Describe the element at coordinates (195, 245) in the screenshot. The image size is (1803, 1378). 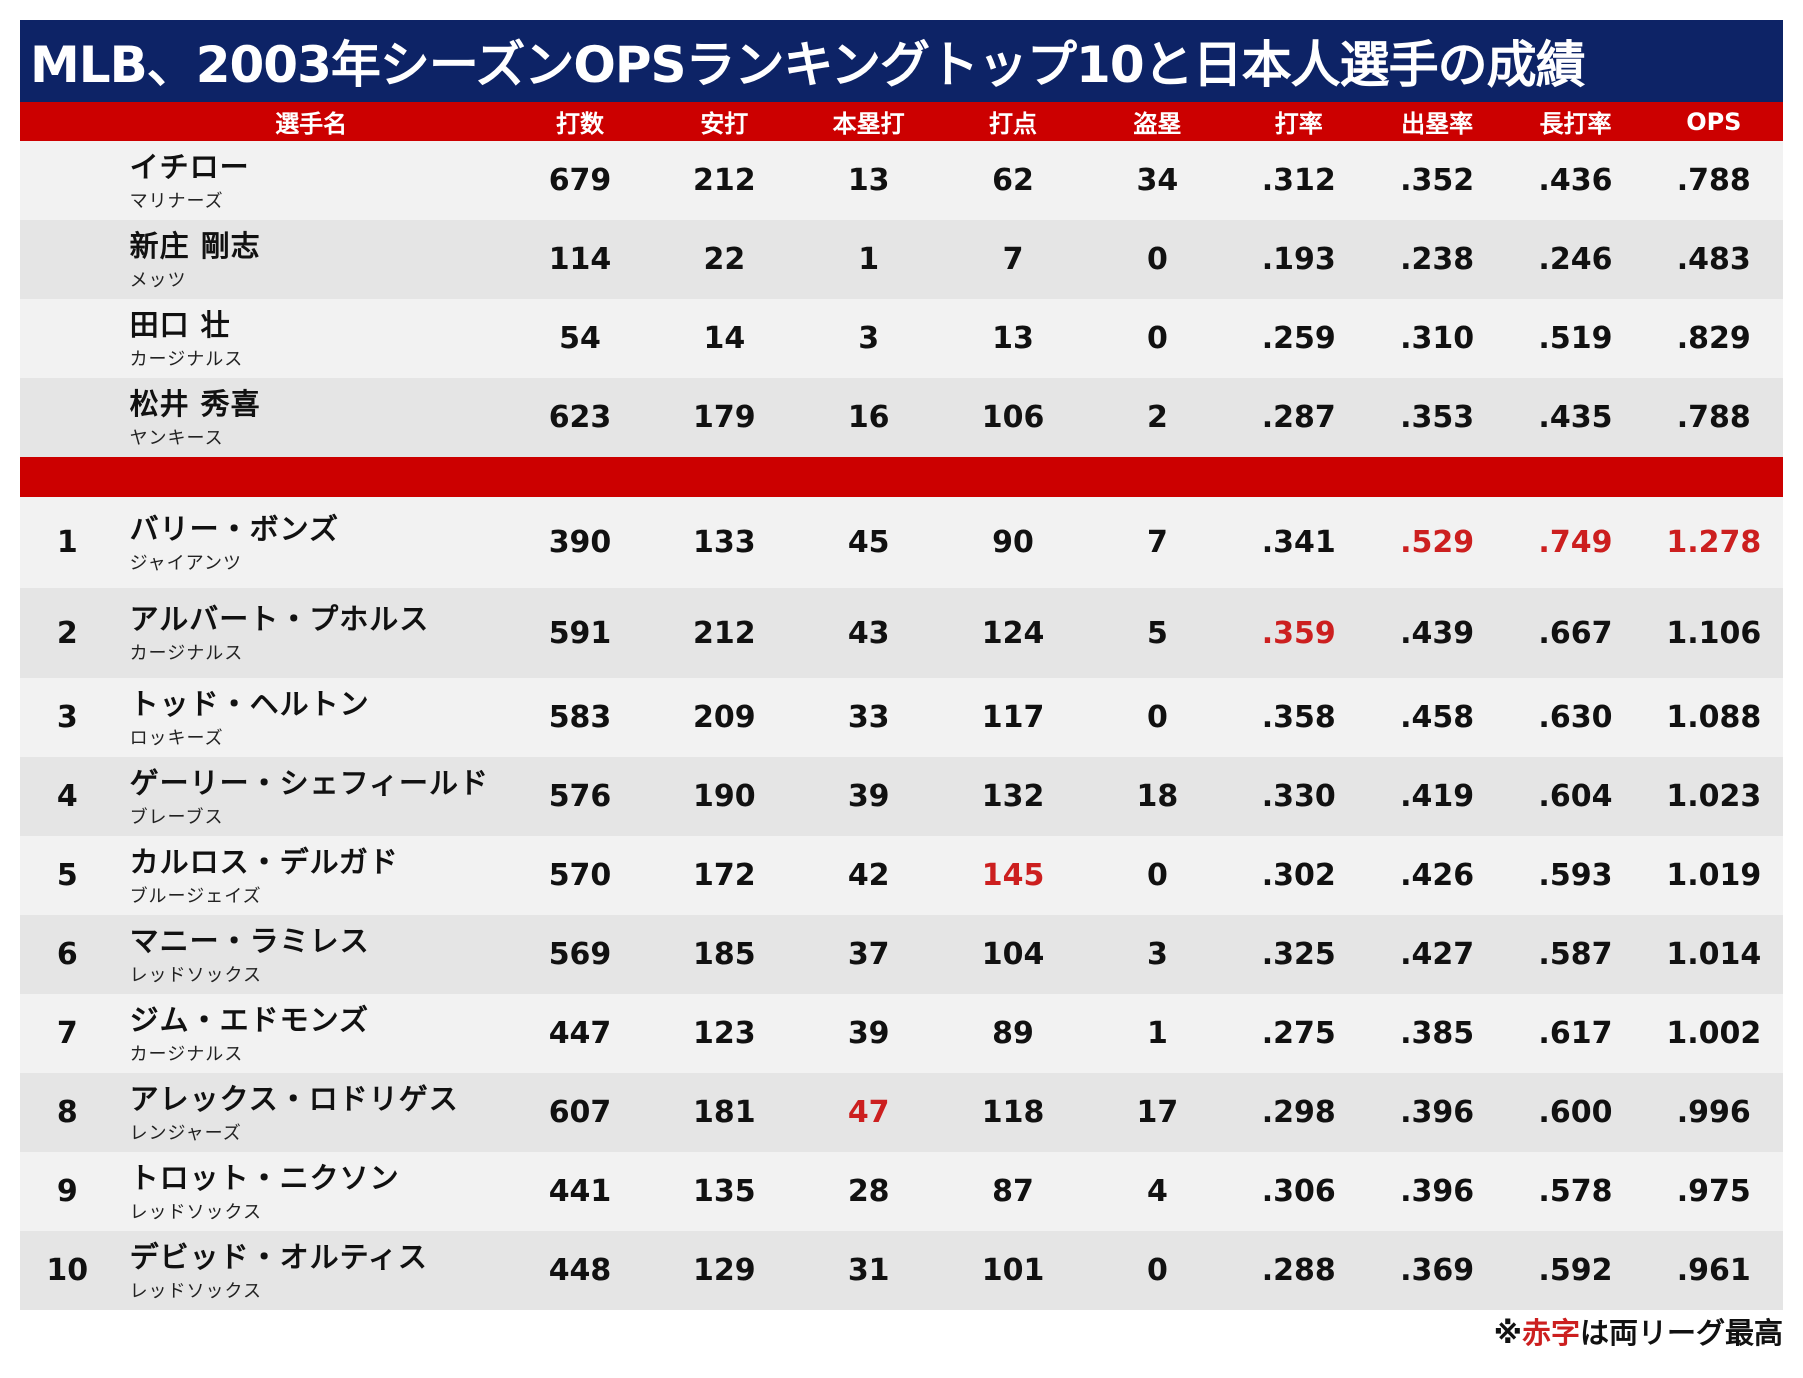
I see `player-name: 新庄 剛志` at that location.